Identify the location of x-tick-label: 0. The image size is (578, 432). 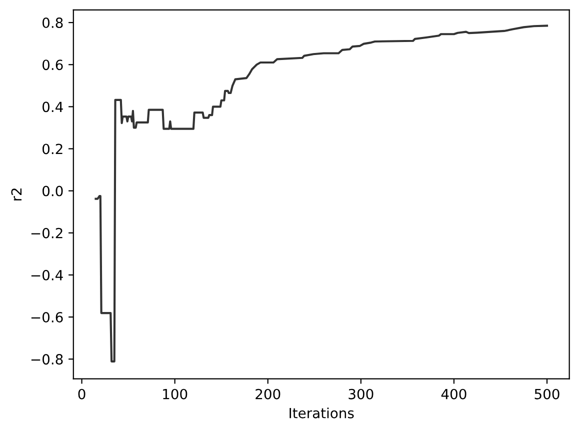
(82, 394).